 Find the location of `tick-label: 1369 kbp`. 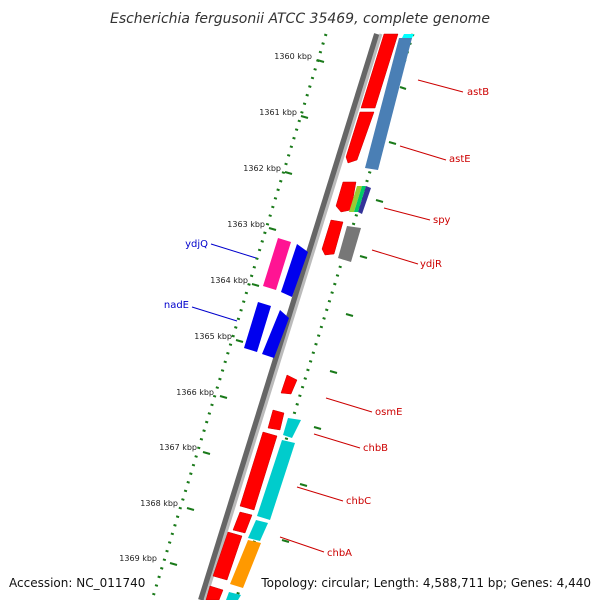

tick-label: 1369 kbp is located at coordinates (138, 558).